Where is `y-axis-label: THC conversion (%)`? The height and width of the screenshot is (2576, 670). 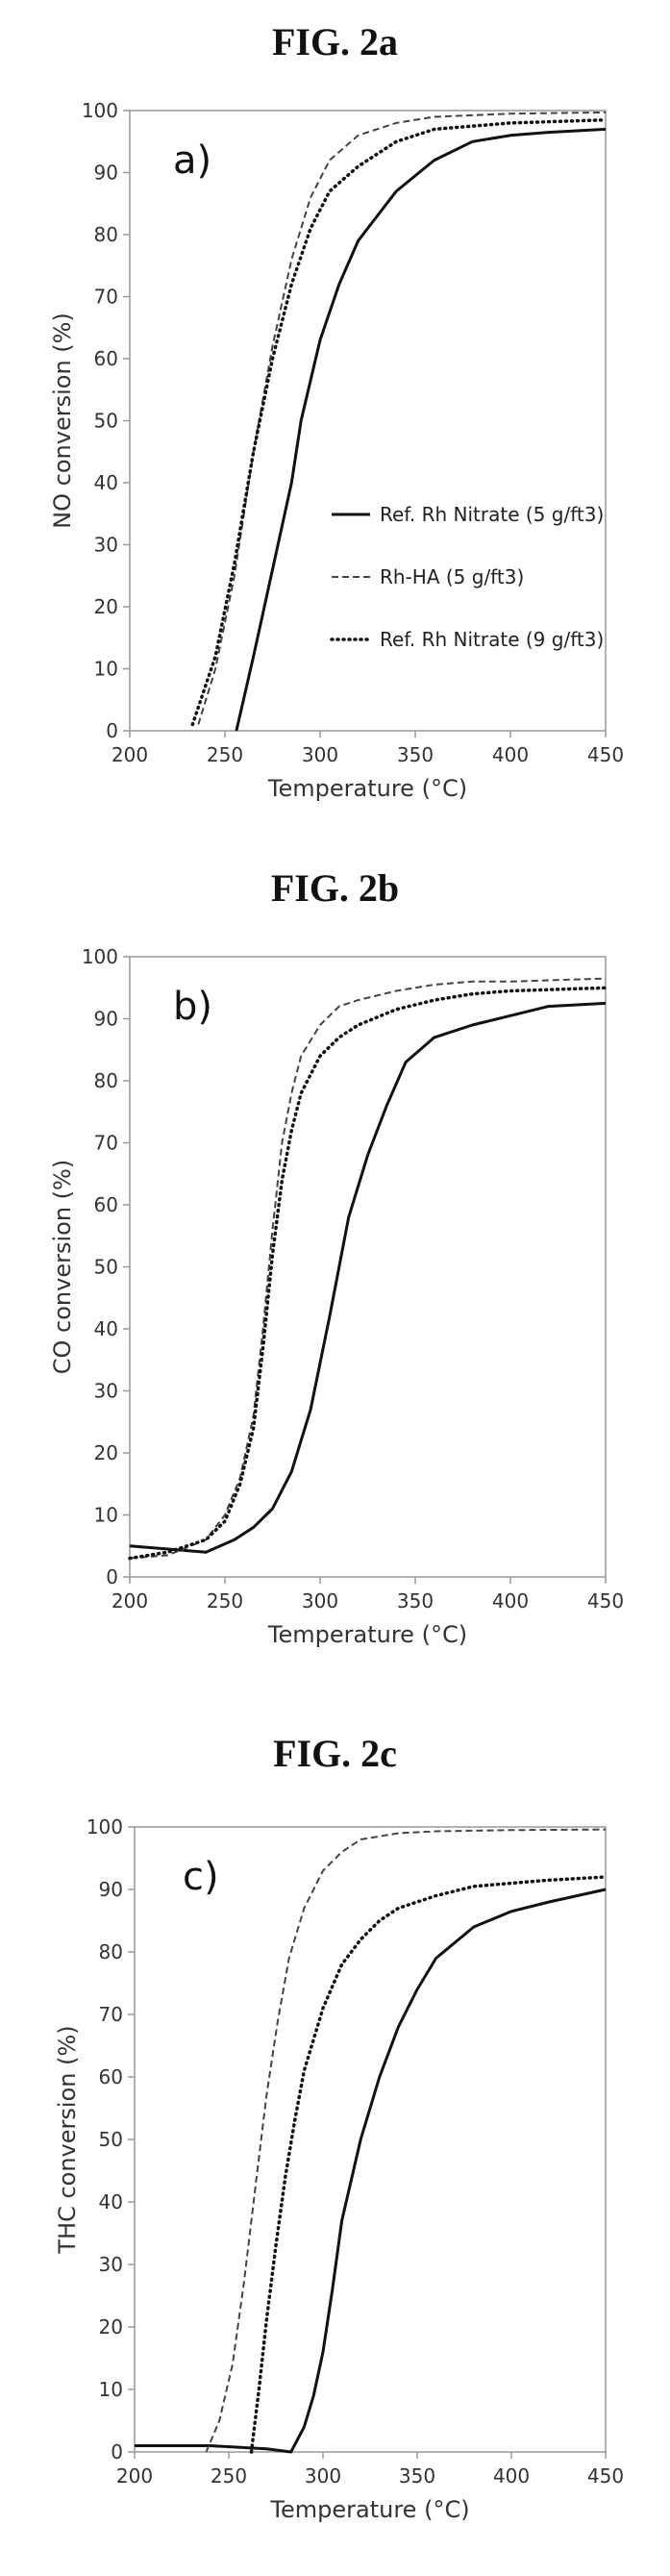
y-axis-label: THC conversion (%) is located at coordinates (67, 2139).